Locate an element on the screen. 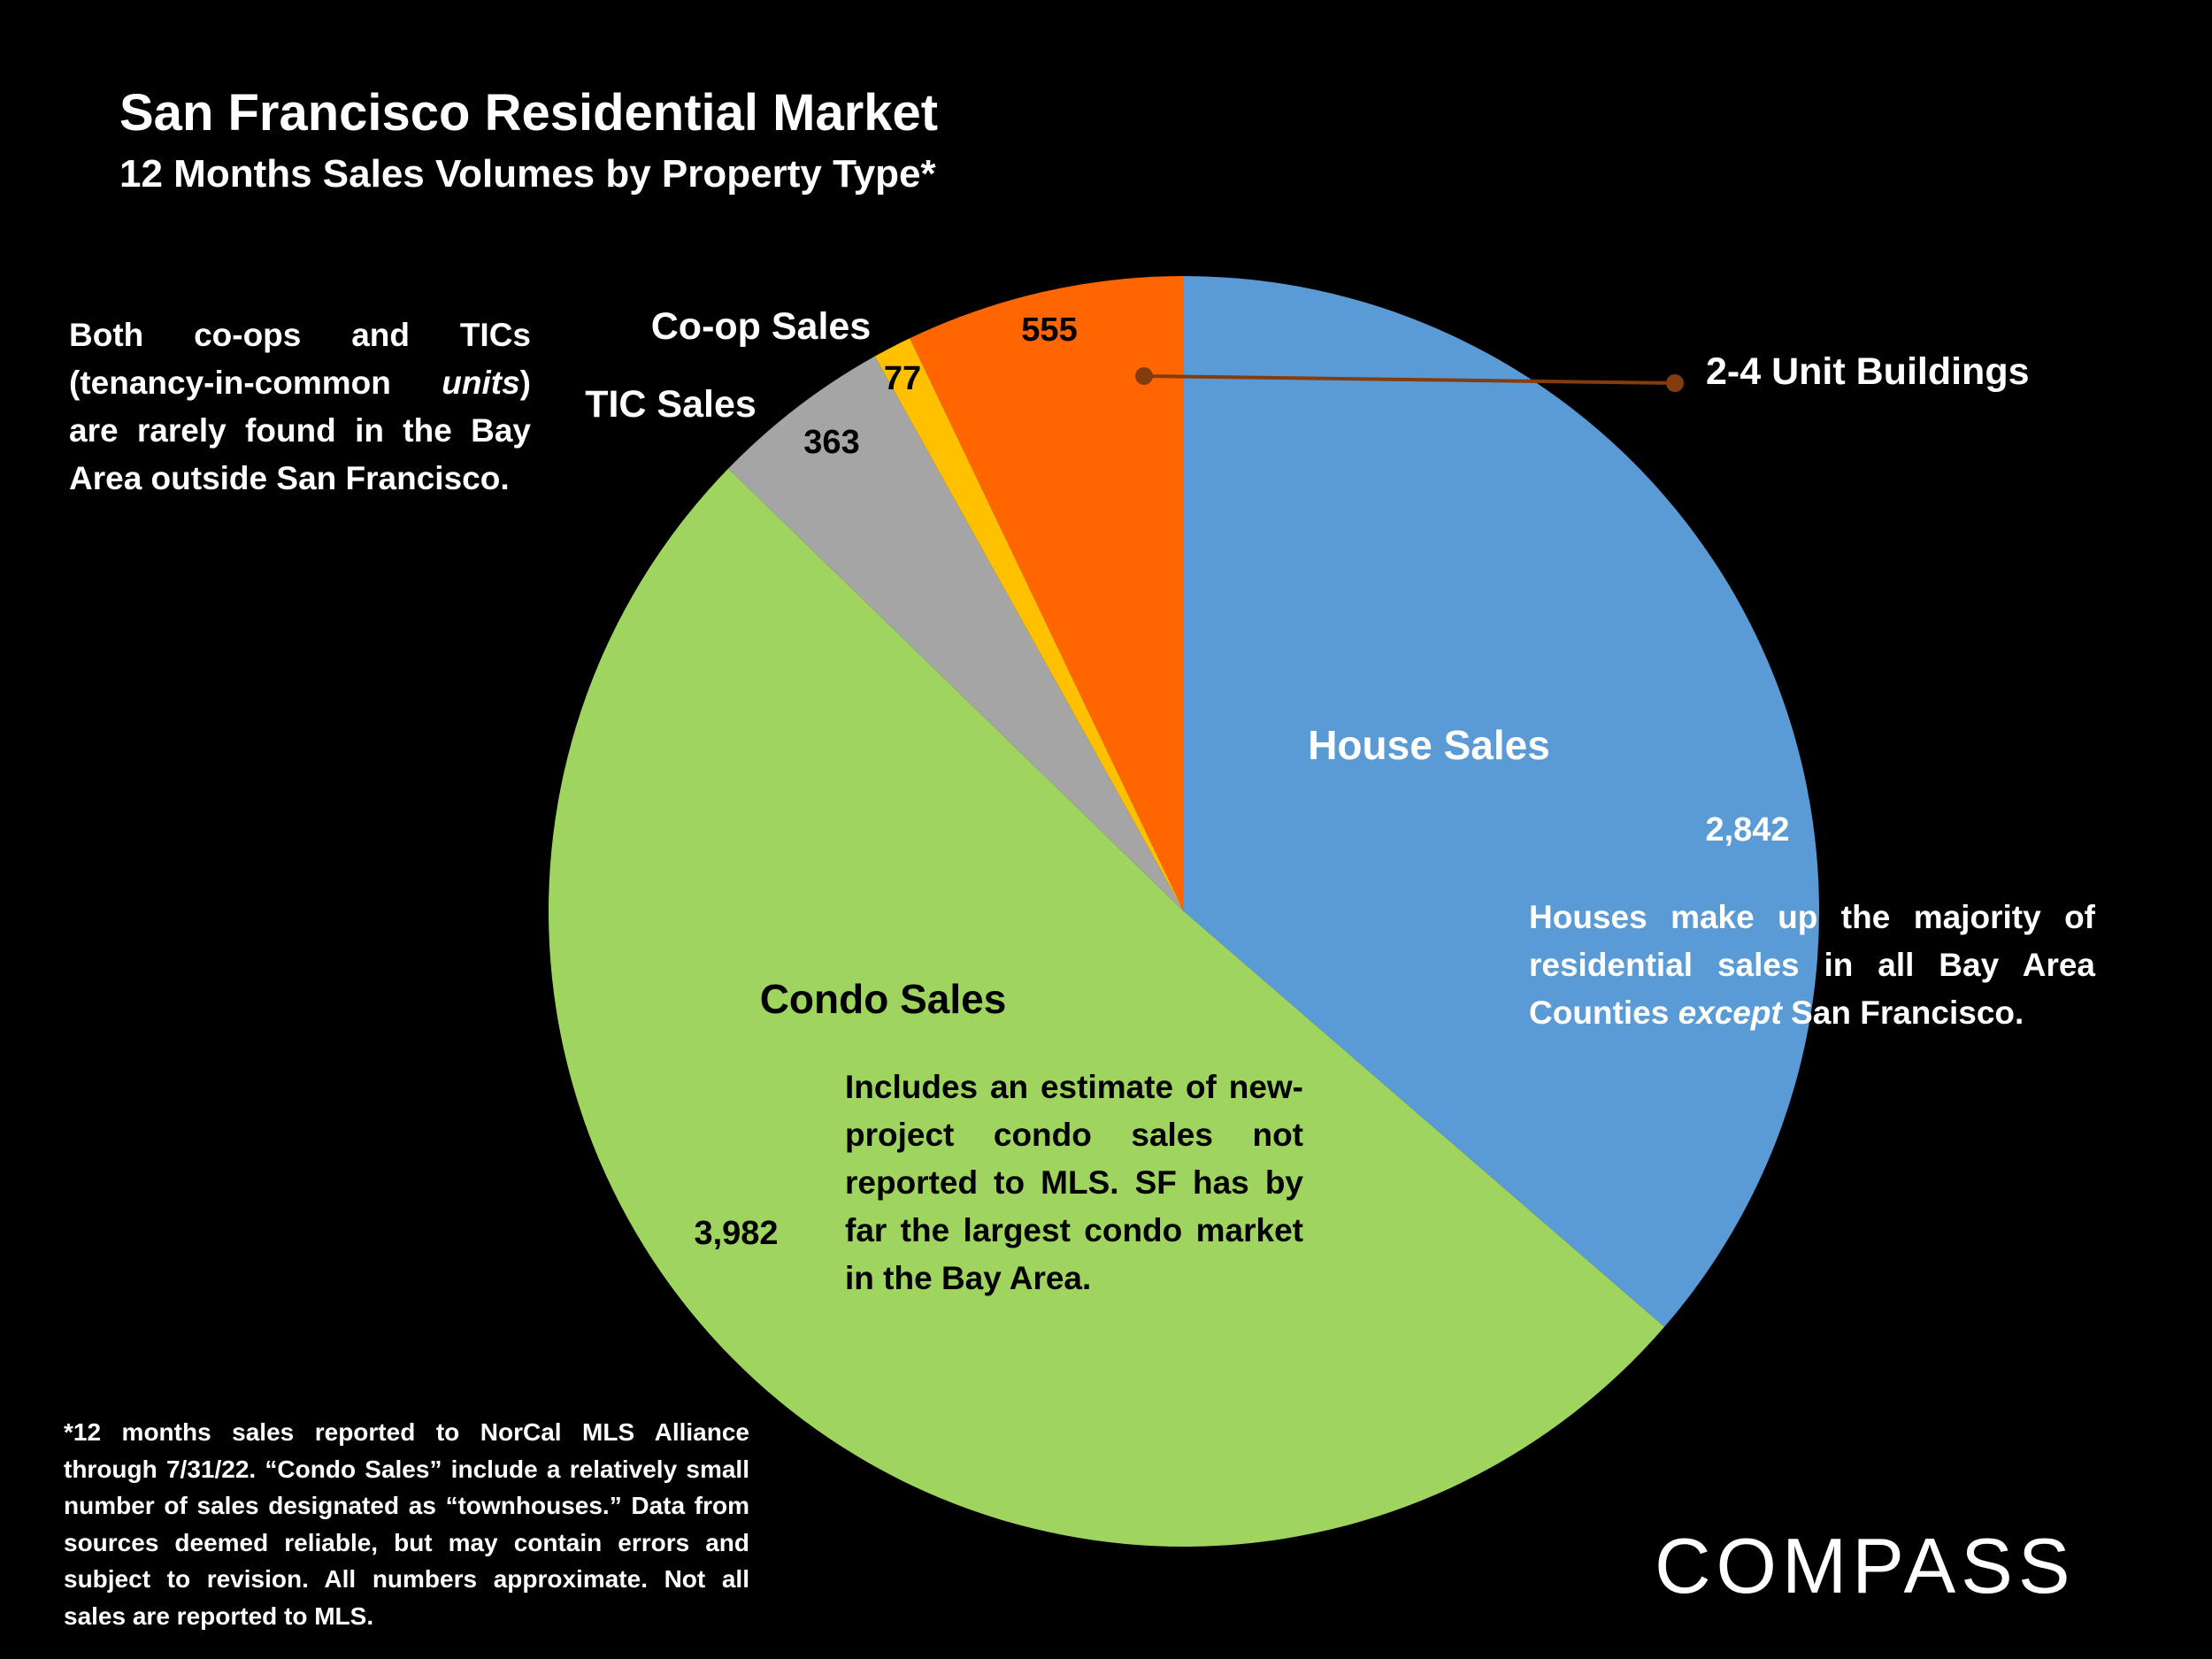 The image size is (2212, 1659). slice-name-label: 2-4 Unit Buildings is located at coordinates (1868, 371).